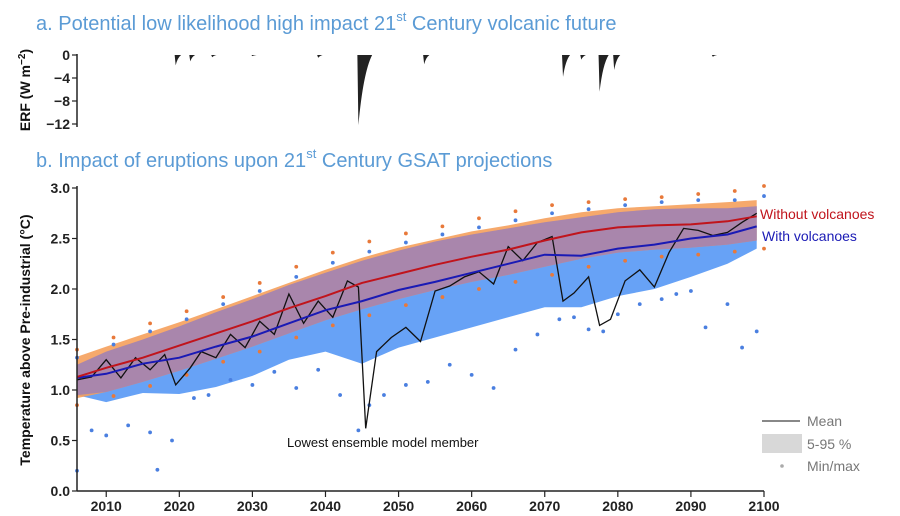 This screenshot has width=900, height=516. I want to click on panel-b-ylabel: Temperature above Pre-industrial (°C), so click(25, 339).